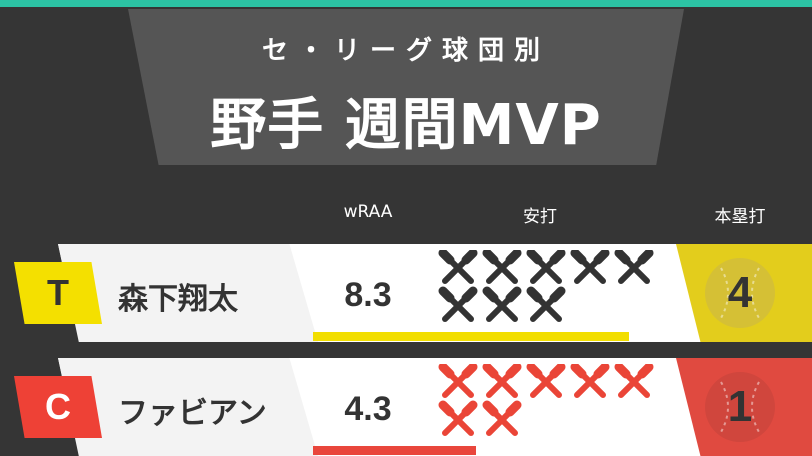 This screenshot has width=812, height=456. I want to click on top-accent-strip, so click(406, 3).